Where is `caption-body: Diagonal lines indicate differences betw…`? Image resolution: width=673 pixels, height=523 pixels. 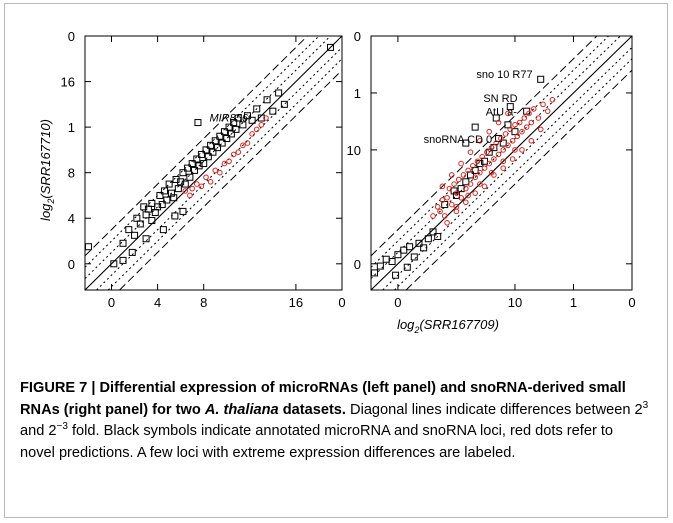 caption-body: Diagonal lines indicate differences betw… is located at coordinates (334, 430).